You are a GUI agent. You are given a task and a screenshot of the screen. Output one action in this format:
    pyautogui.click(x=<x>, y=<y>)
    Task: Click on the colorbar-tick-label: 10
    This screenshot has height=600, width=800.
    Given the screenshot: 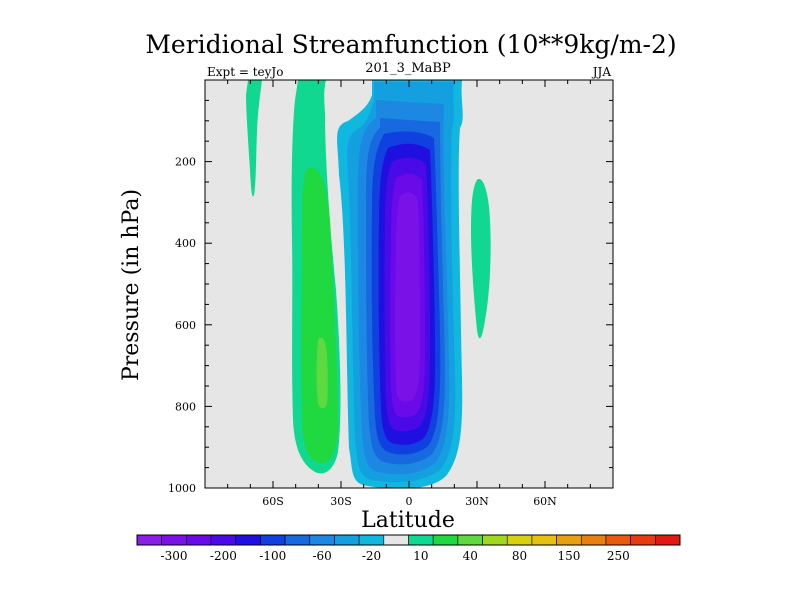 What is the action you would take?
    pyautogui.click(x=420, y=556)
    